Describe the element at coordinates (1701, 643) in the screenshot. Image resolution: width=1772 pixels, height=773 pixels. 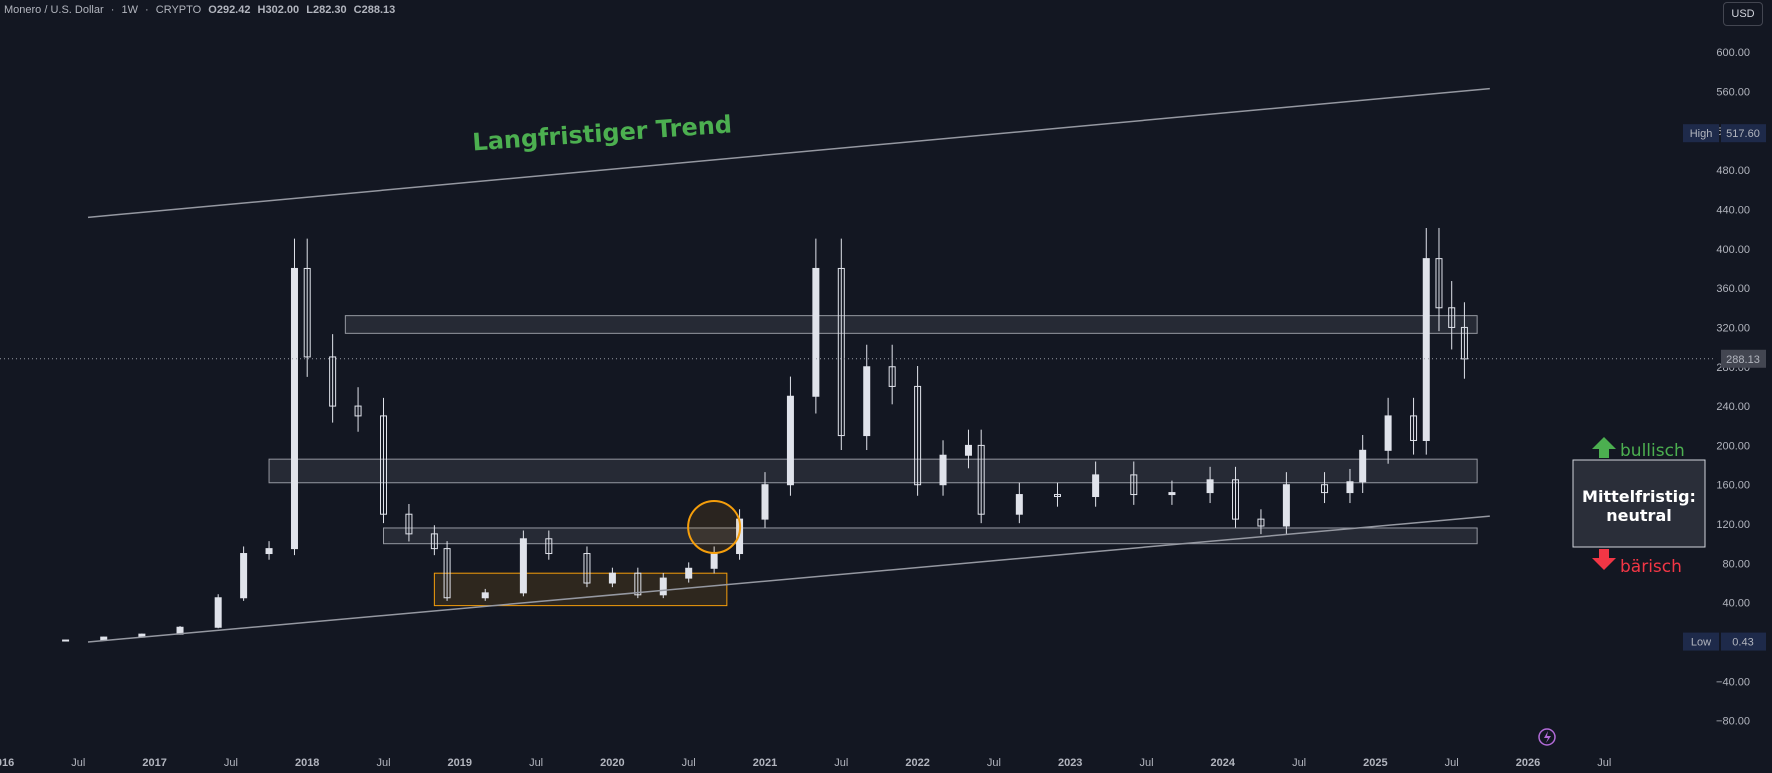
I see `low-marker-label: Low` at that location.